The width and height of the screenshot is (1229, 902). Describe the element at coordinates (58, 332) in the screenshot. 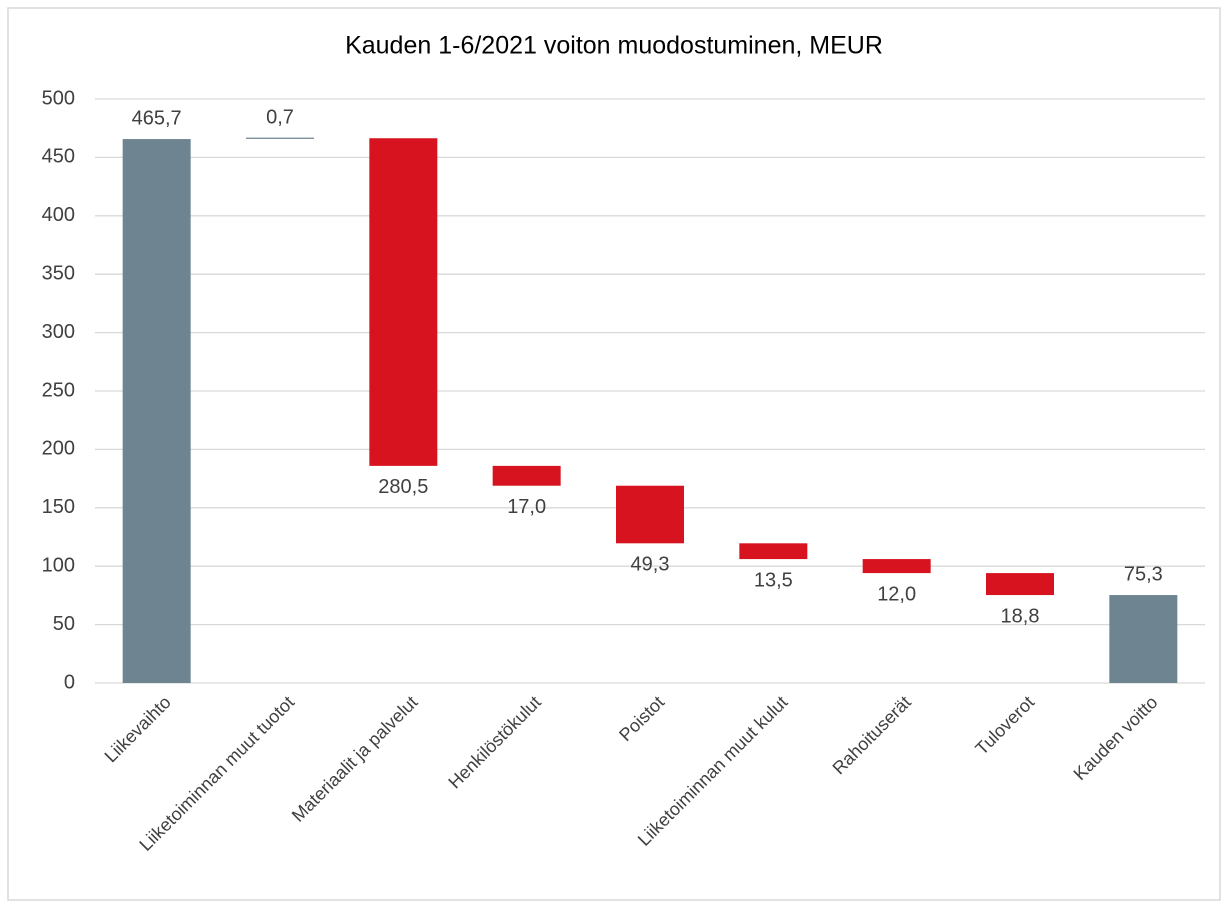

I see `y-tick-label: 300` at that location.